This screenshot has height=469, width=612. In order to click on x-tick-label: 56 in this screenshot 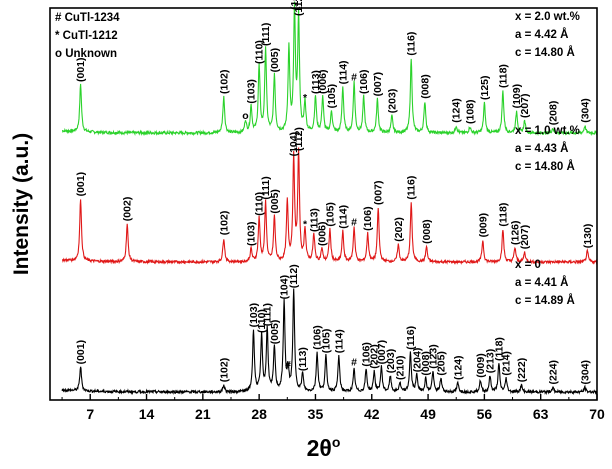, I will do `click(485, 414)`.